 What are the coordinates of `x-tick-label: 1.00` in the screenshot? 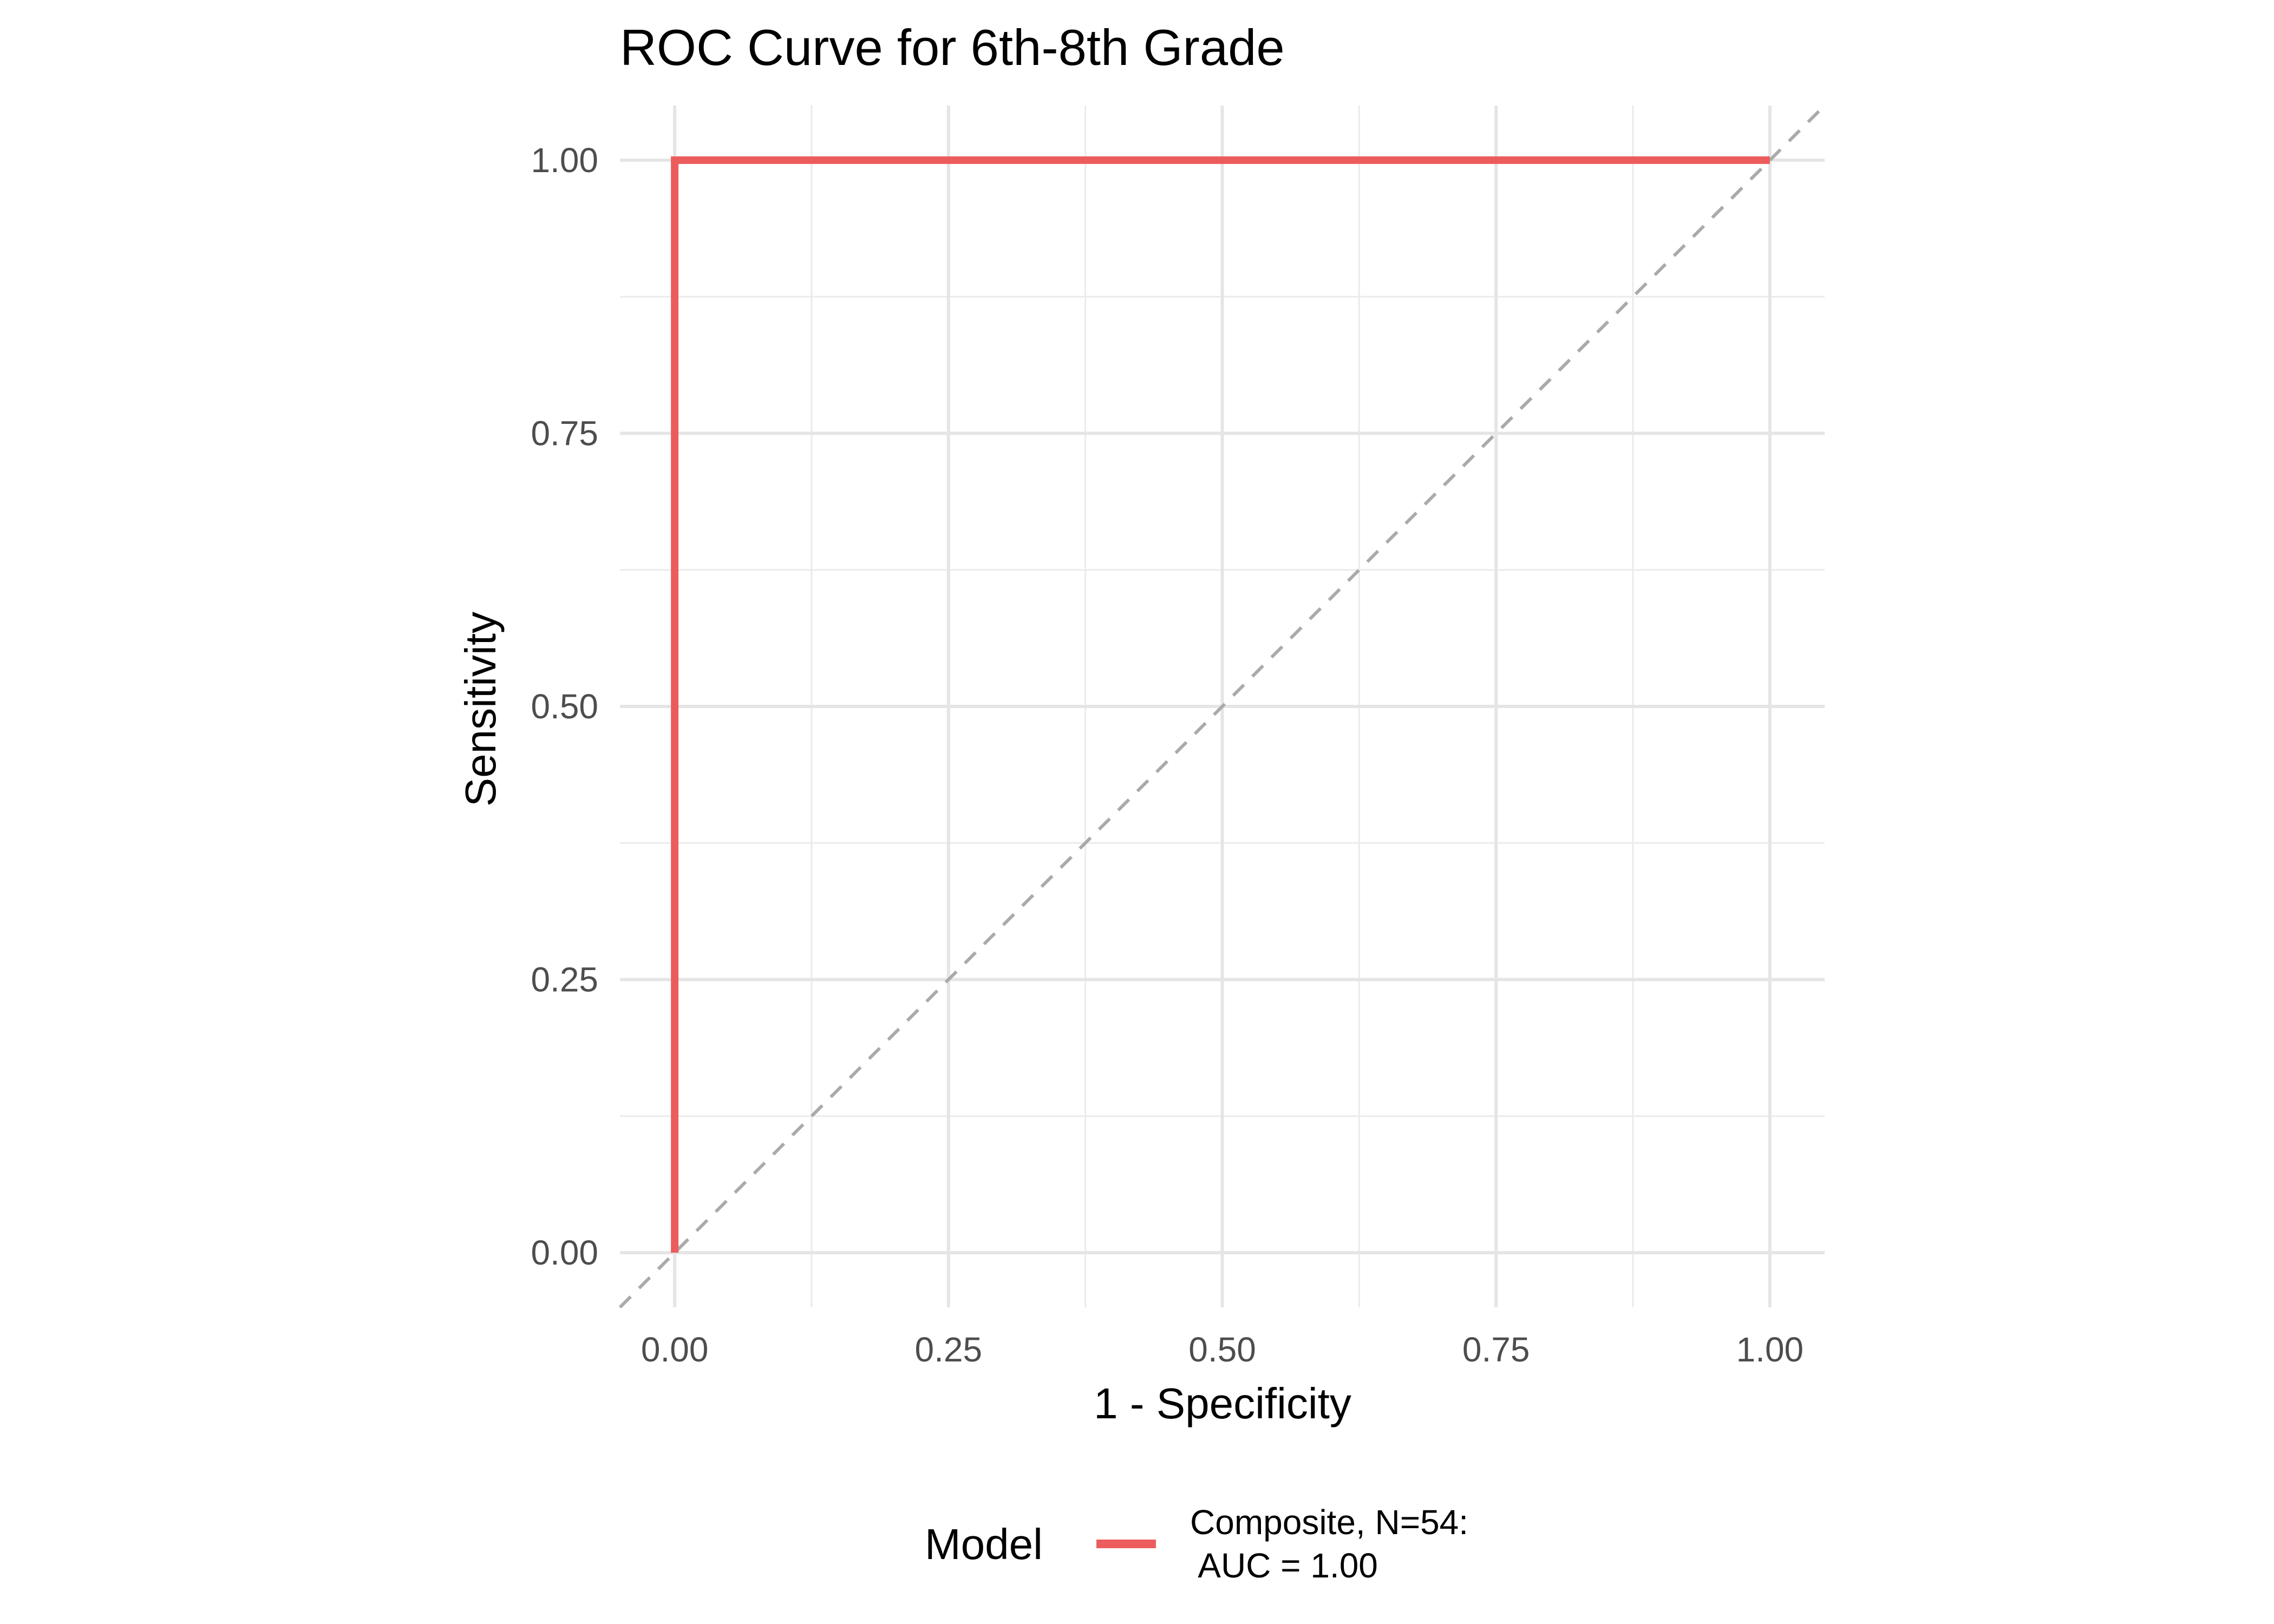 It's located at (1770, 1350).